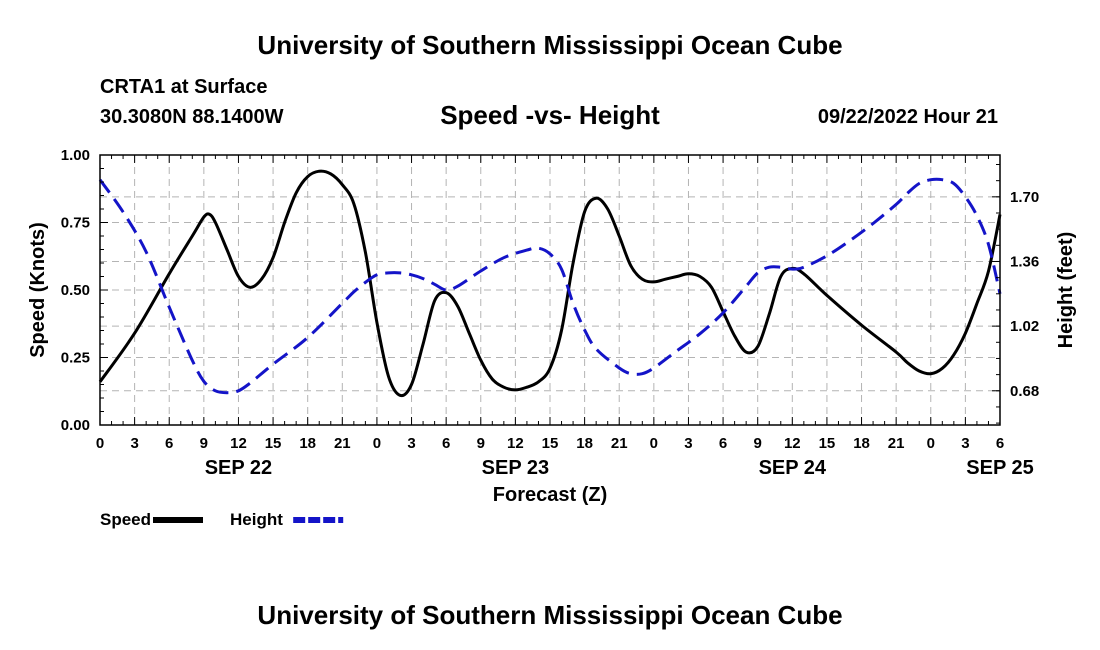  Describe the element at coordinates (75, 290) in the screenshot. I see `y-tick-label: 0.50` at that location.